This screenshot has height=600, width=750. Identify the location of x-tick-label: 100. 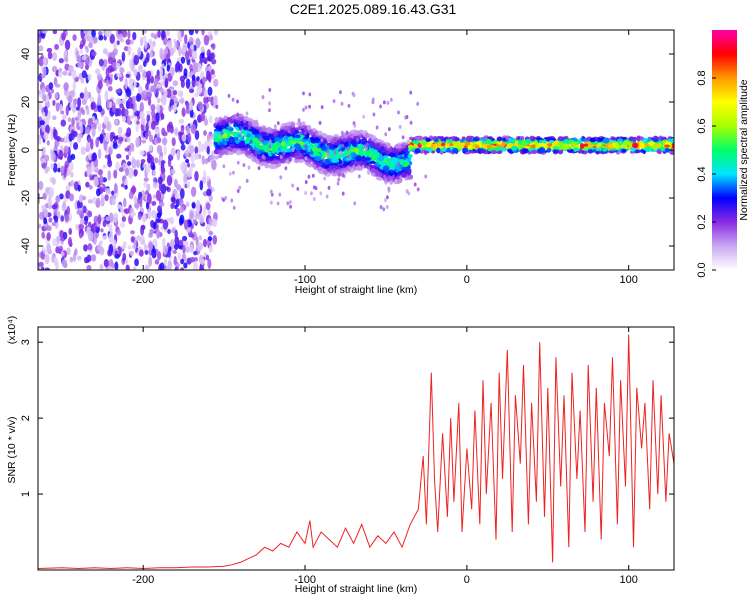
(629, 280).